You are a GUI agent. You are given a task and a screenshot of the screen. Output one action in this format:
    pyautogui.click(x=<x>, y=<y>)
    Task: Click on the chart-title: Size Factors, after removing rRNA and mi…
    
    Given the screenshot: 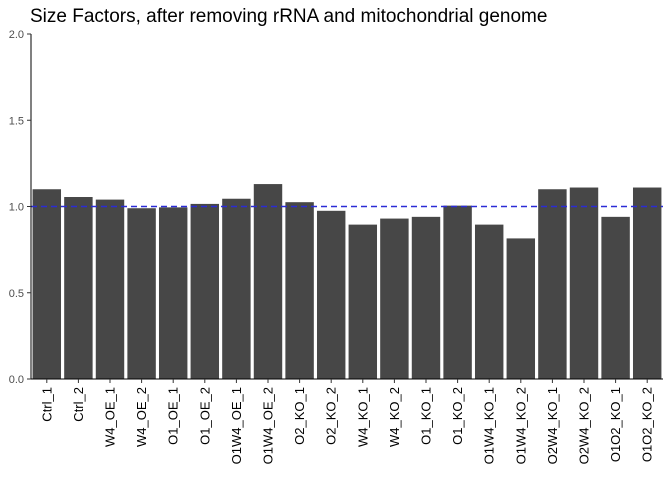 What is the action you would take?
    pyautogui.click(x=288, y=16)
    